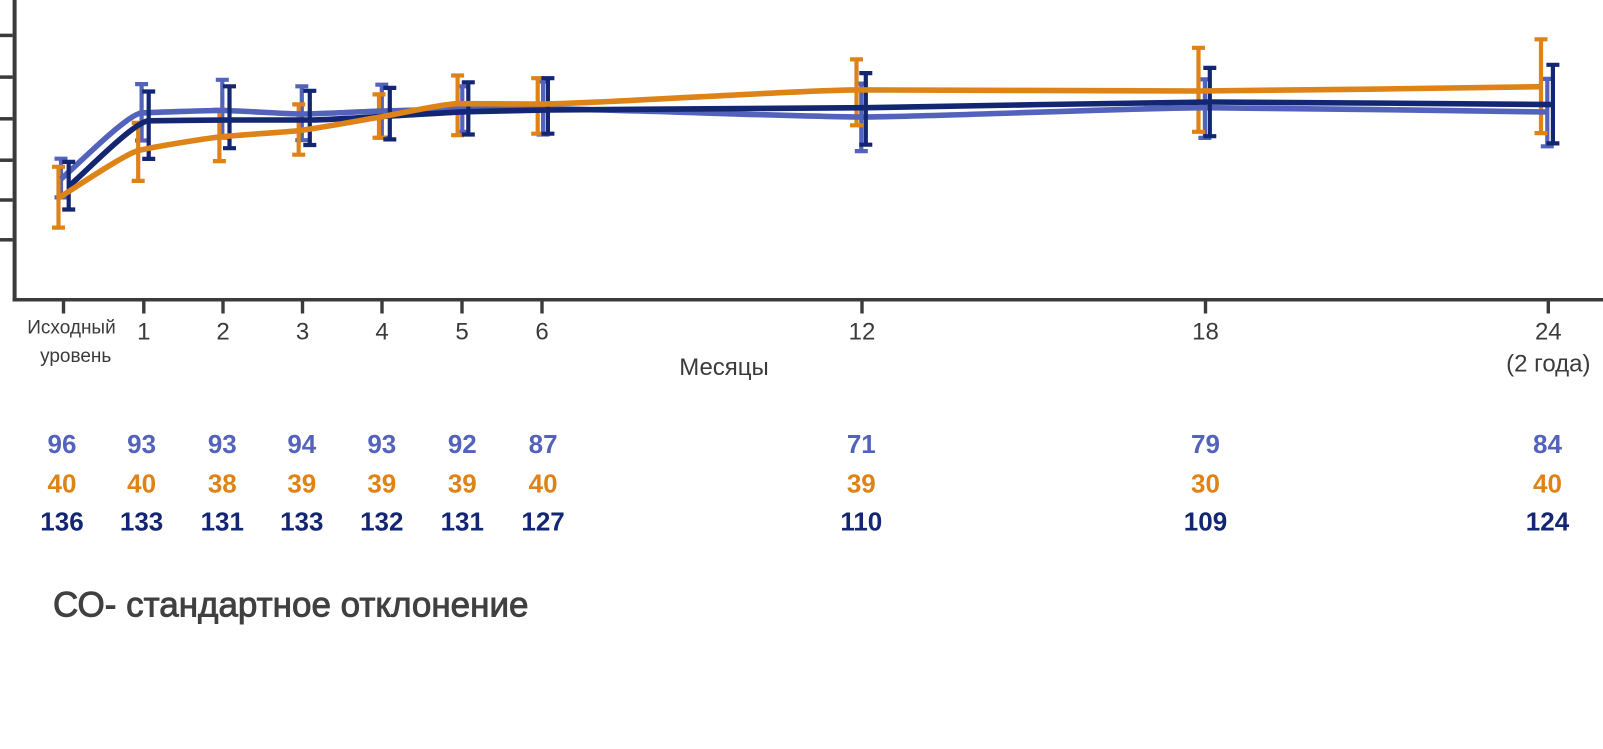 The width and height of the screenshot is (1603, 749). What do you see at coordinates (541, 331) in the screenshot?
I see `svg-text: 6` at bounding box center [541, 331].